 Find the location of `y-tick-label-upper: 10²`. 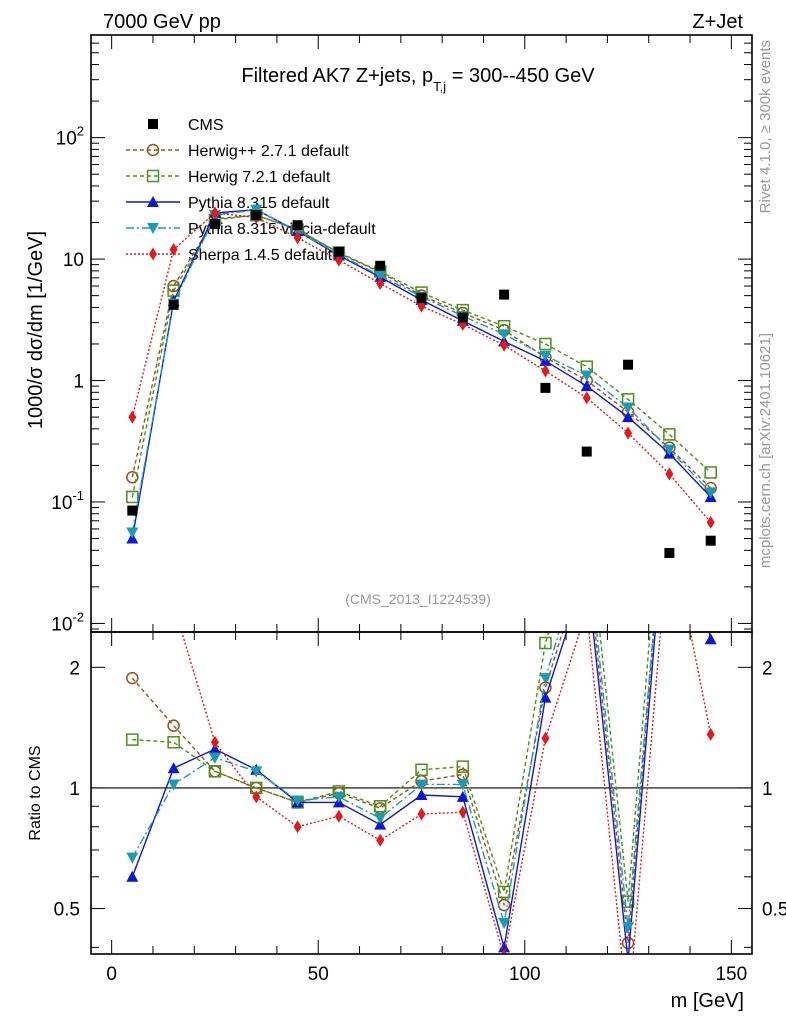

y-tick-label-upper: 10² is located at coordinates (70, 137).